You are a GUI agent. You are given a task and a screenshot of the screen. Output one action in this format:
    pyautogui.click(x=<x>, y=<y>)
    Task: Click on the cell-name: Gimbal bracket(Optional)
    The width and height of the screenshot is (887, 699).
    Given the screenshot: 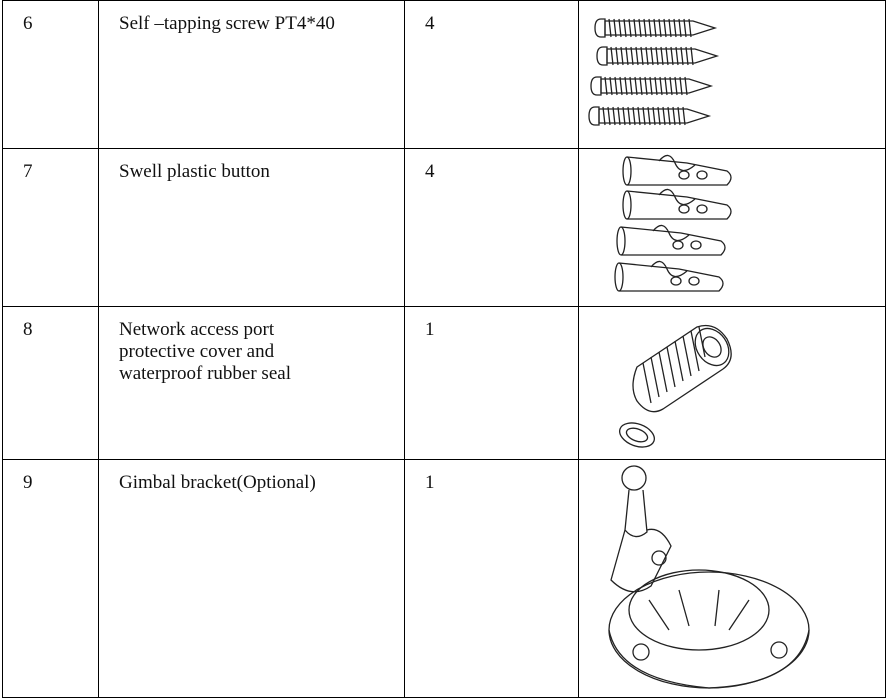 What is the action you would take?
    pyautogui.click(x=251, y=578)
    